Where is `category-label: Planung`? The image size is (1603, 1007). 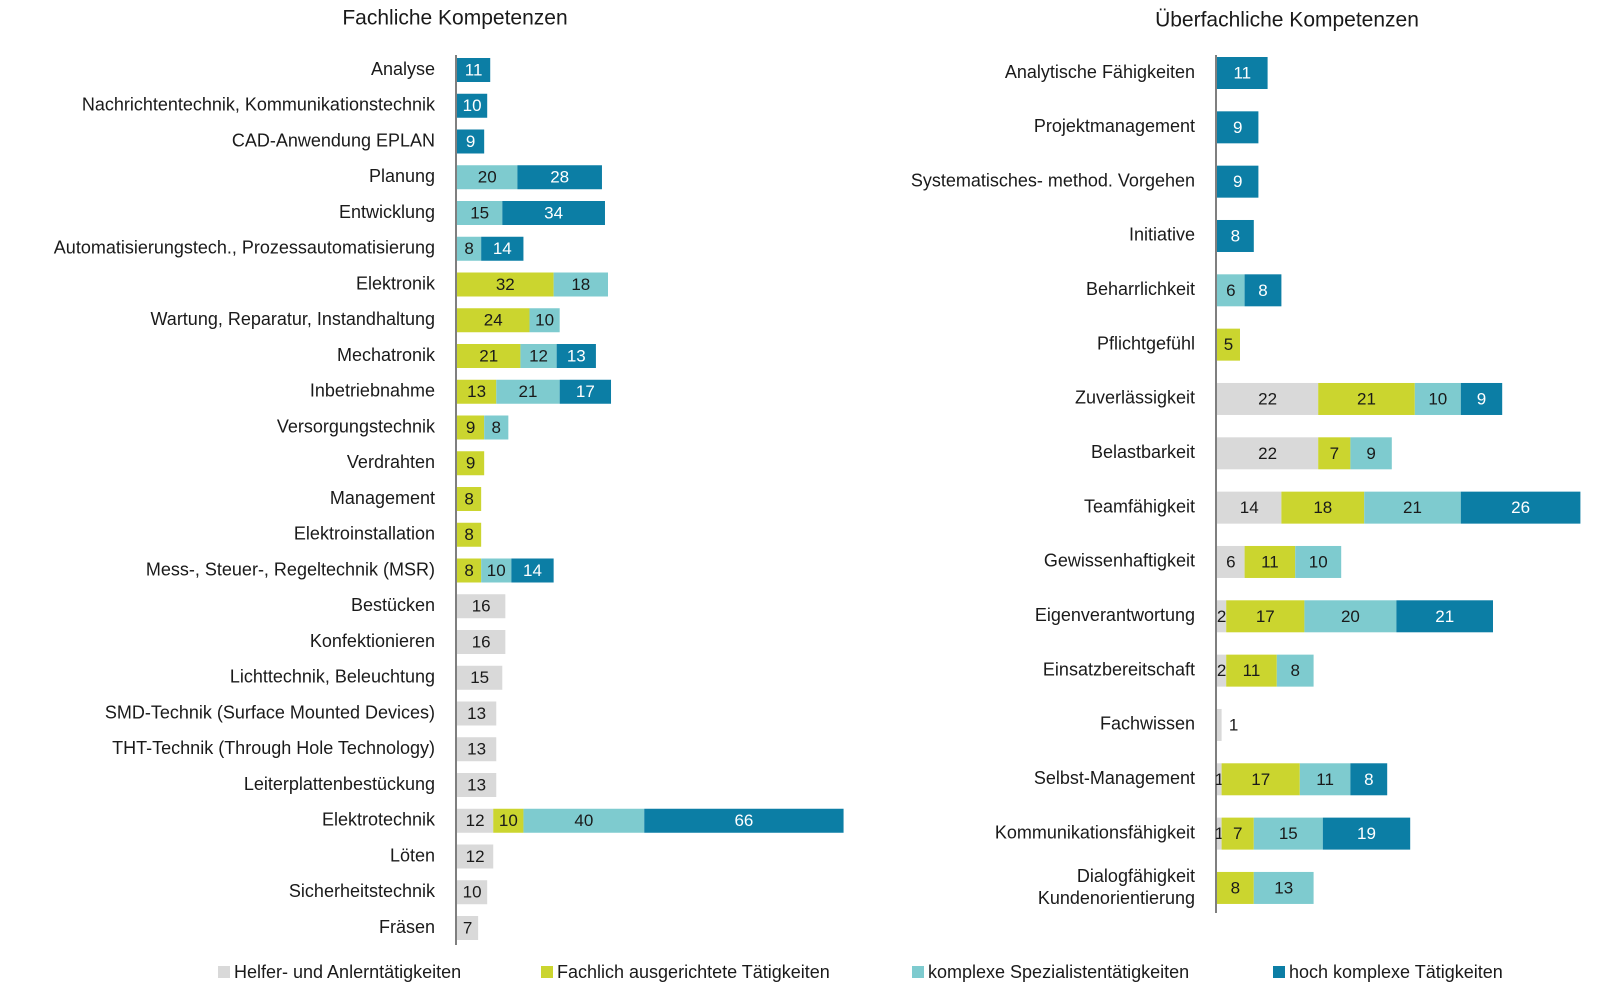 category-label: Planung is located at coordinates (402, 176).